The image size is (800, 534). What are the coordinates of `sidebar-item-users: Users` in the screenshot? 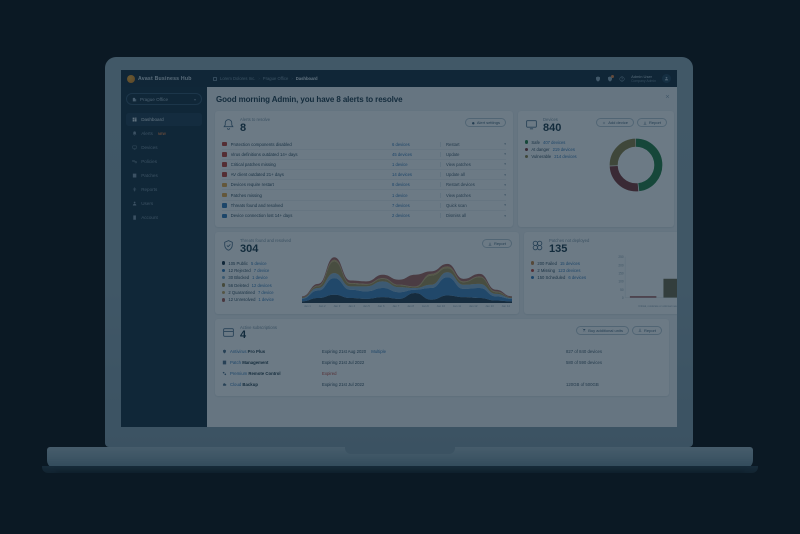 It's located at (164, 203).